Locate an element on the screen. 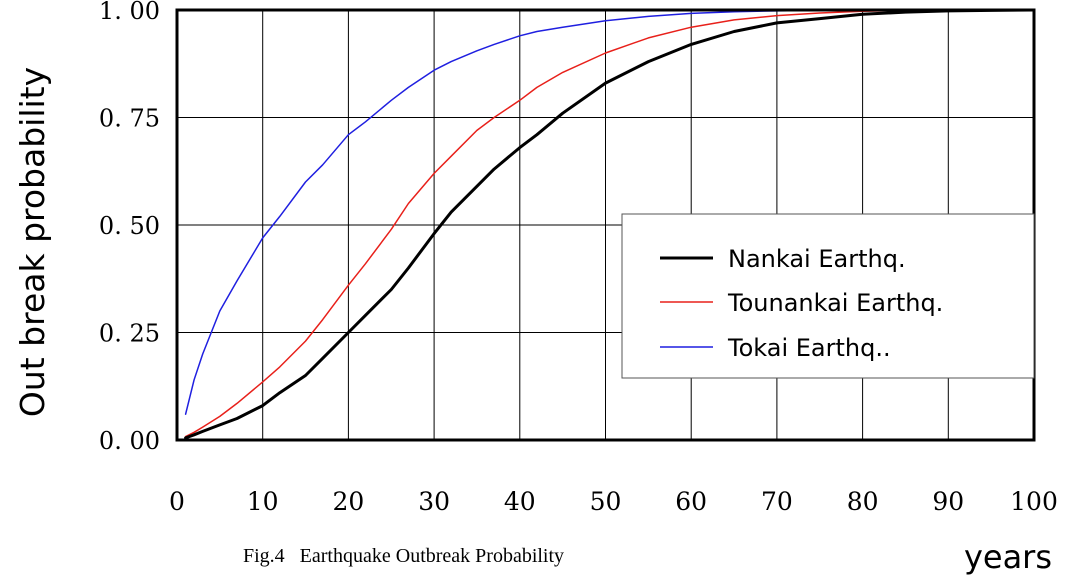  legend-box is located at coordinates (828, 296).